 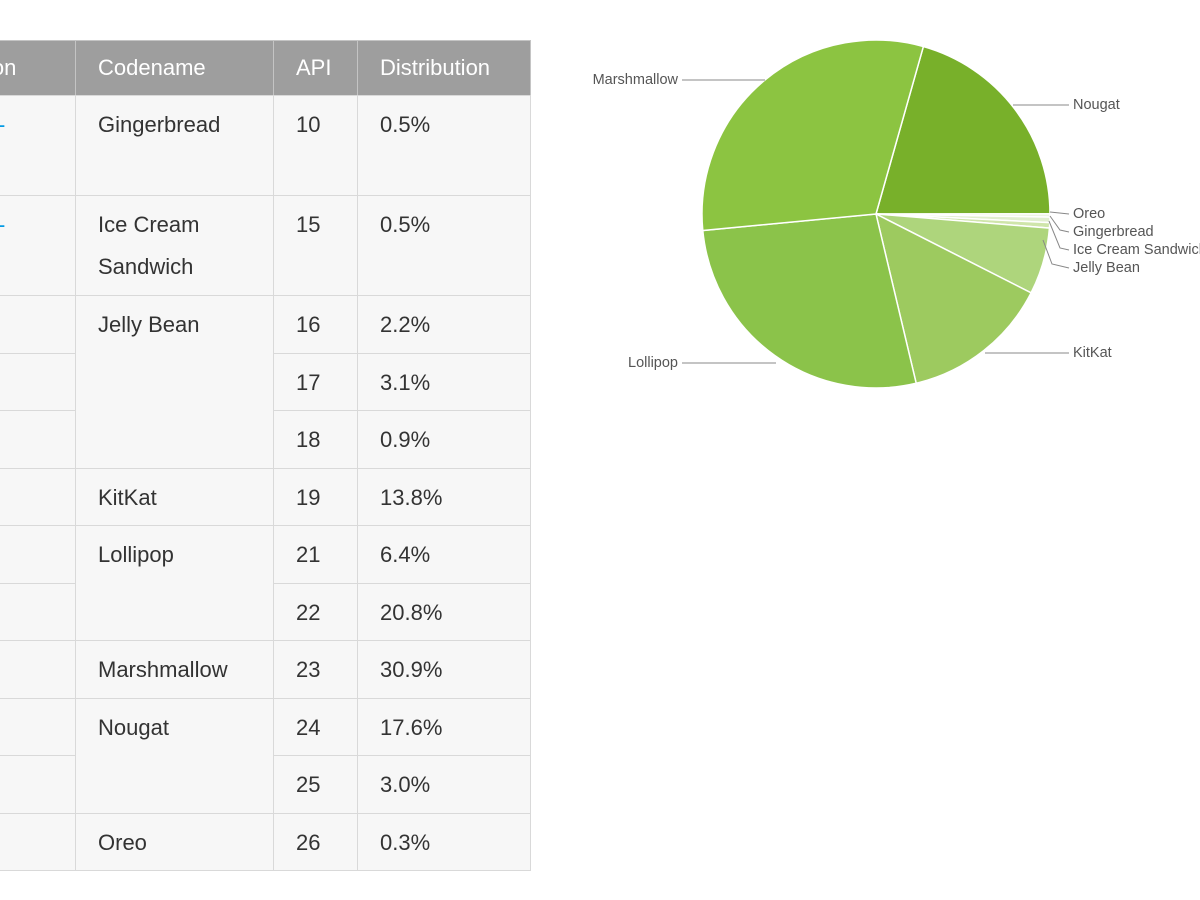 What do you see at coordinates (444, 439) in the screenshot?
I see `distribution-cell: 0.9%` at bounding box center [444, 439].